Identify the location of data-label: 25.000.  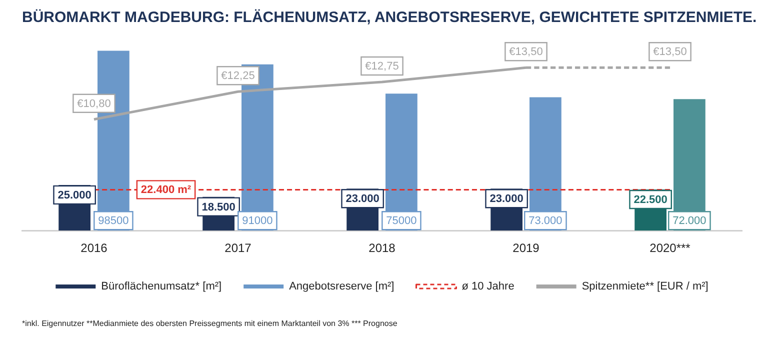
(75, 195).